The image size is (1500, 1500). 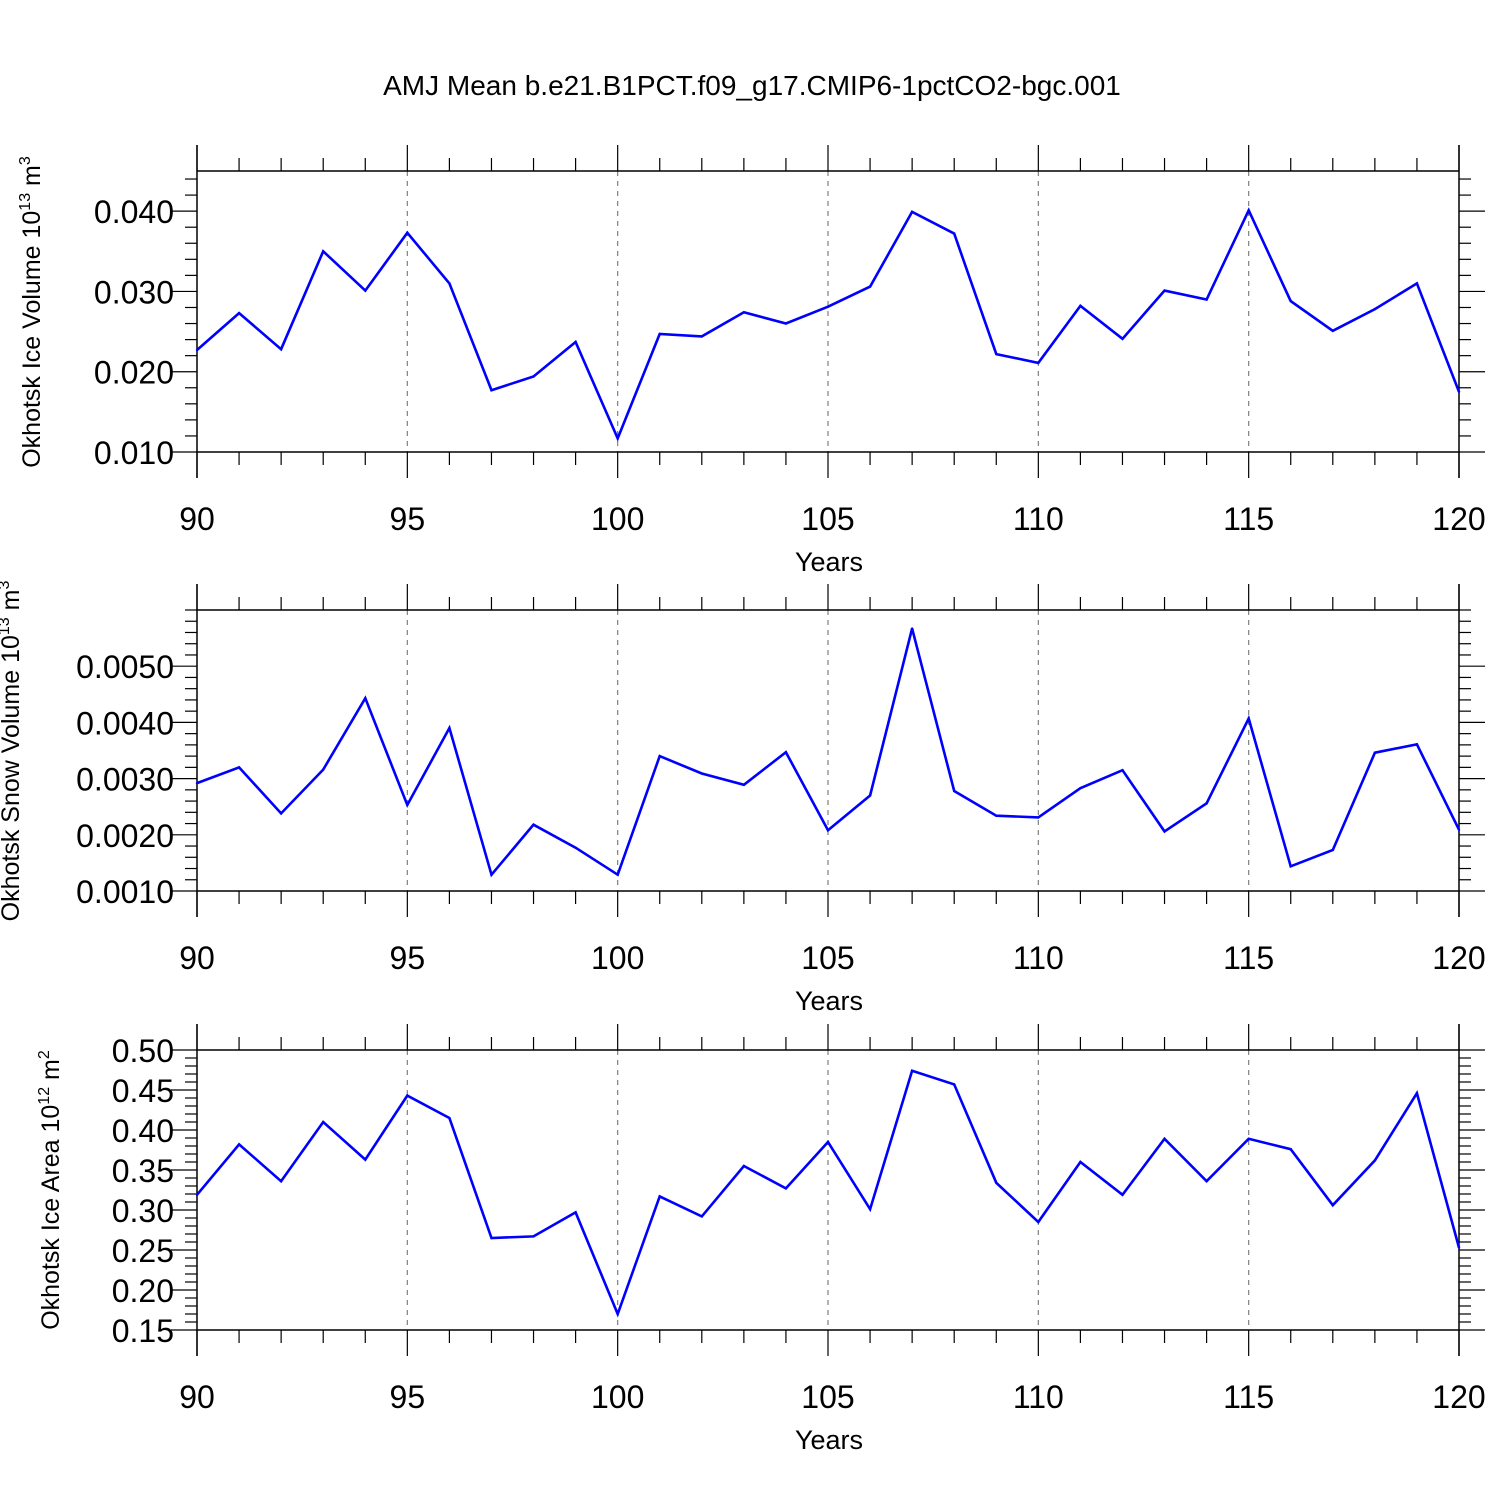 What do you see at coordinates (125, 892) in the screenshot?
I see `y-tick-label: 0.0010` at bounding box center [125, 892].